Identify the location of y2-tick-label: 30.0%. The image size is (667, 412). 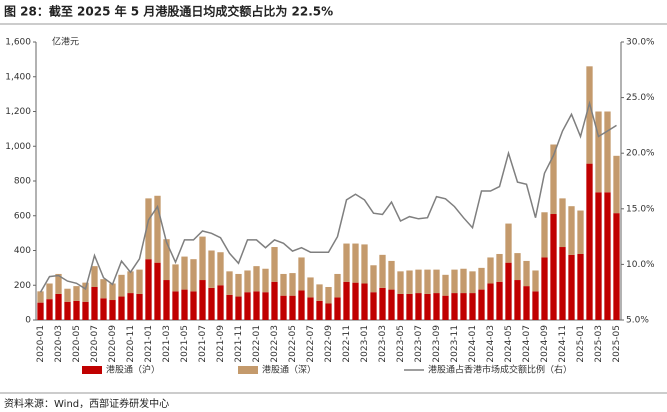
(640, 43).